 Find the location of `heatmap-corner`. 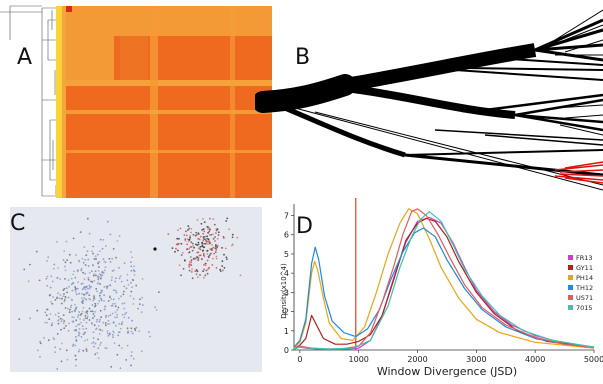

heatmap-corner is located at coordinates (69, 9).